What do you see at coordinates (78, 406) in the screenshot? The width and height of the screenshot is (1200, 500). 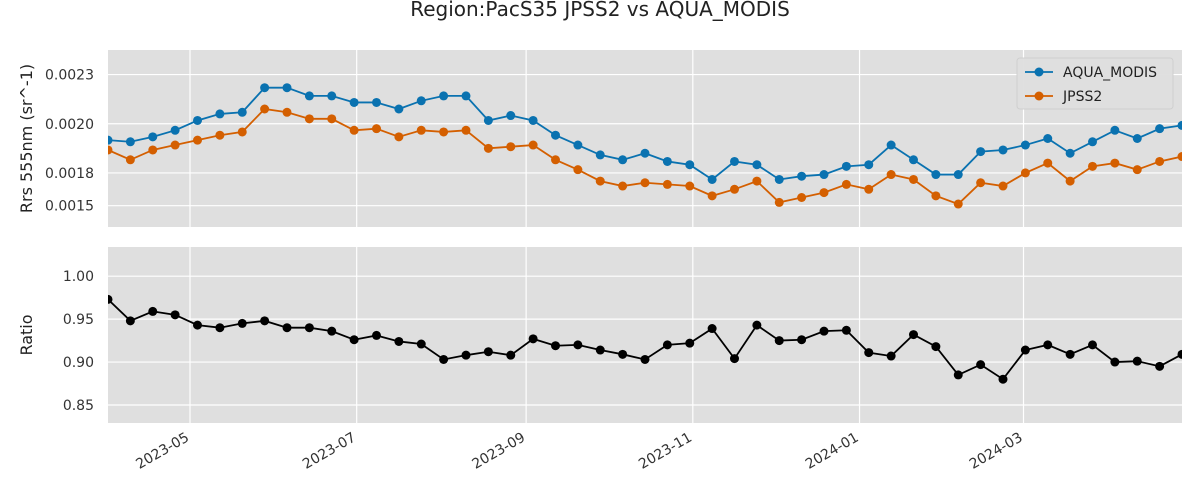 I see `bottom-y-tick-label: 0.85` at bounding box center [78, 406].